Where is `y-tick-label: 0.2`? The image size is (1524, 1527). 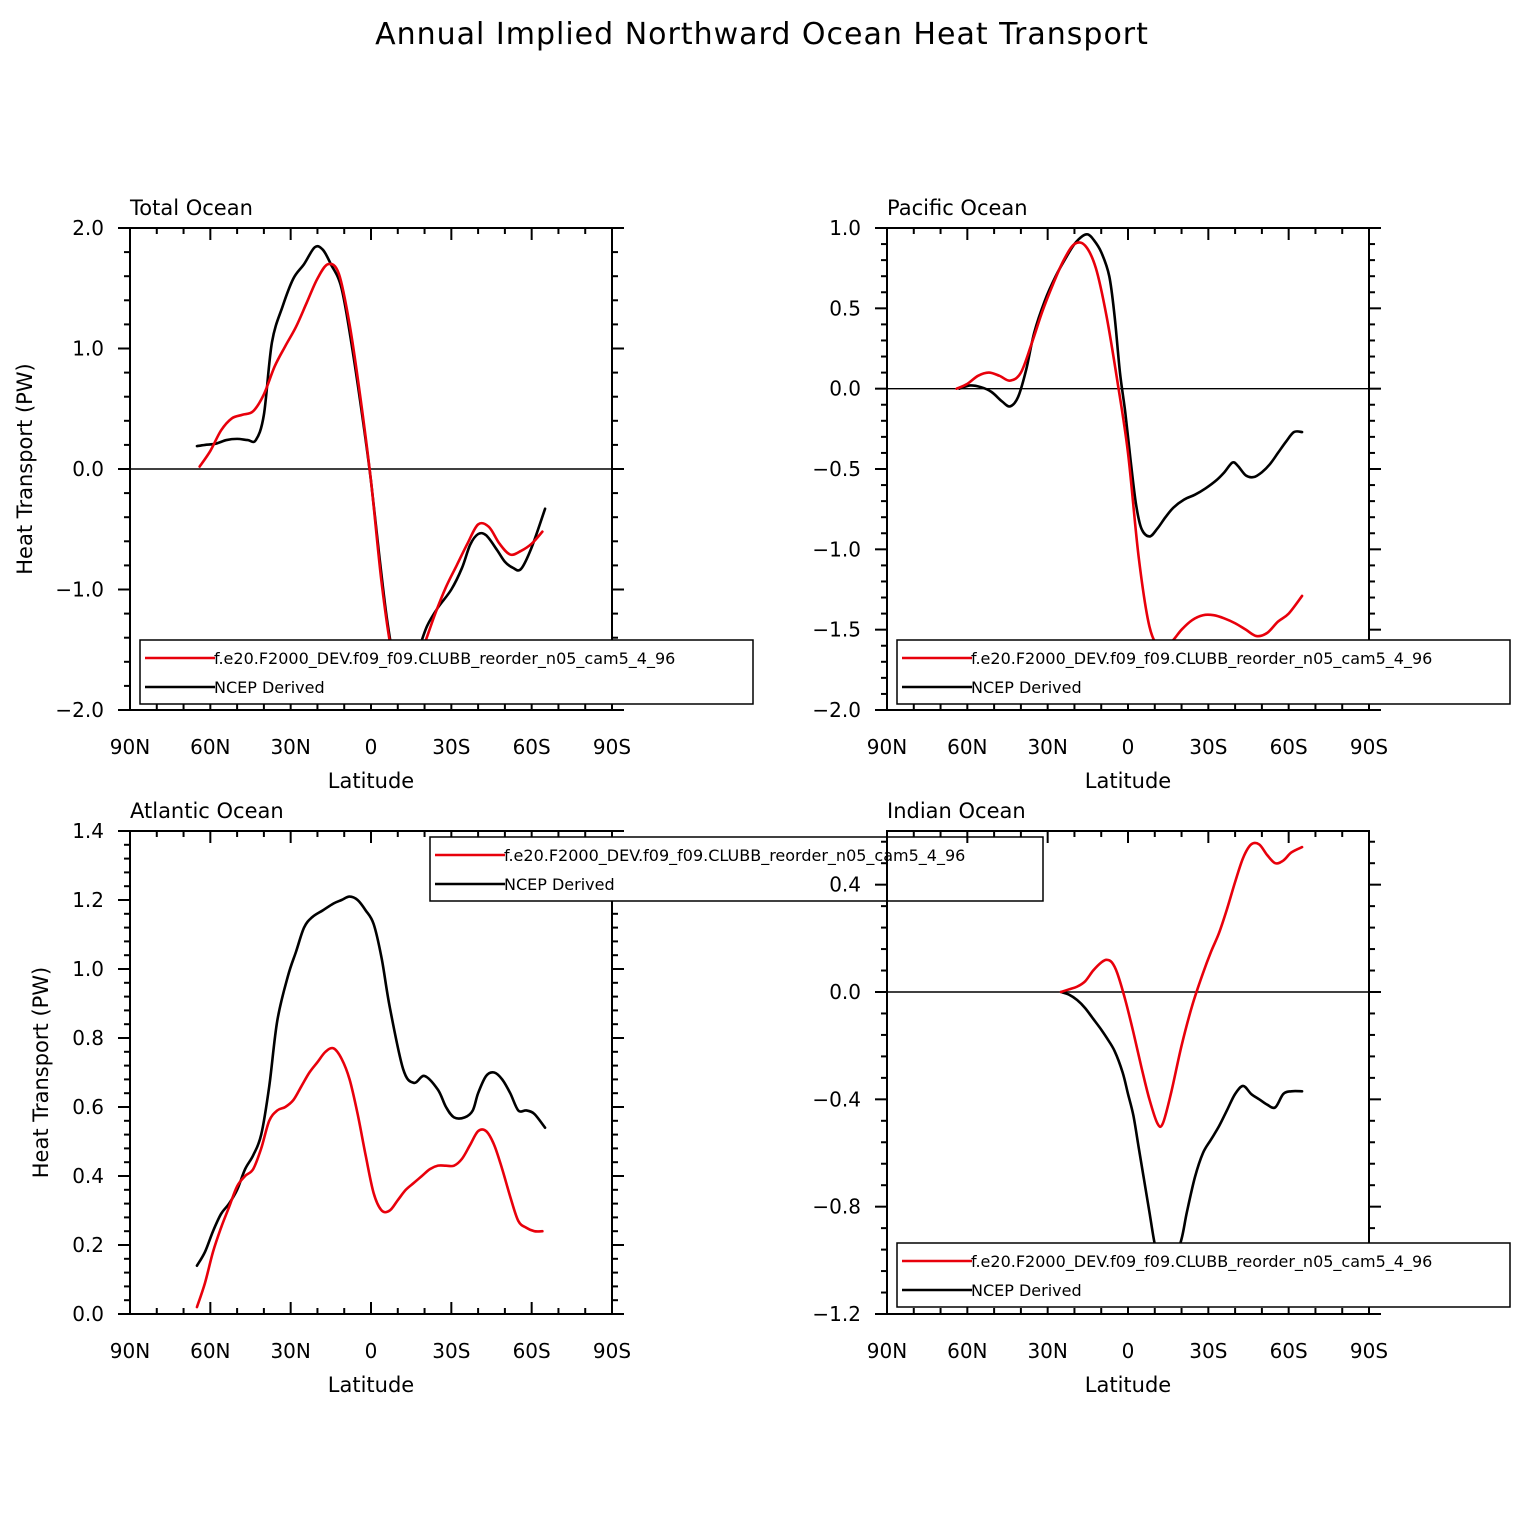
y-tick-label: 0.2 is located at coordinates (88, 1245).